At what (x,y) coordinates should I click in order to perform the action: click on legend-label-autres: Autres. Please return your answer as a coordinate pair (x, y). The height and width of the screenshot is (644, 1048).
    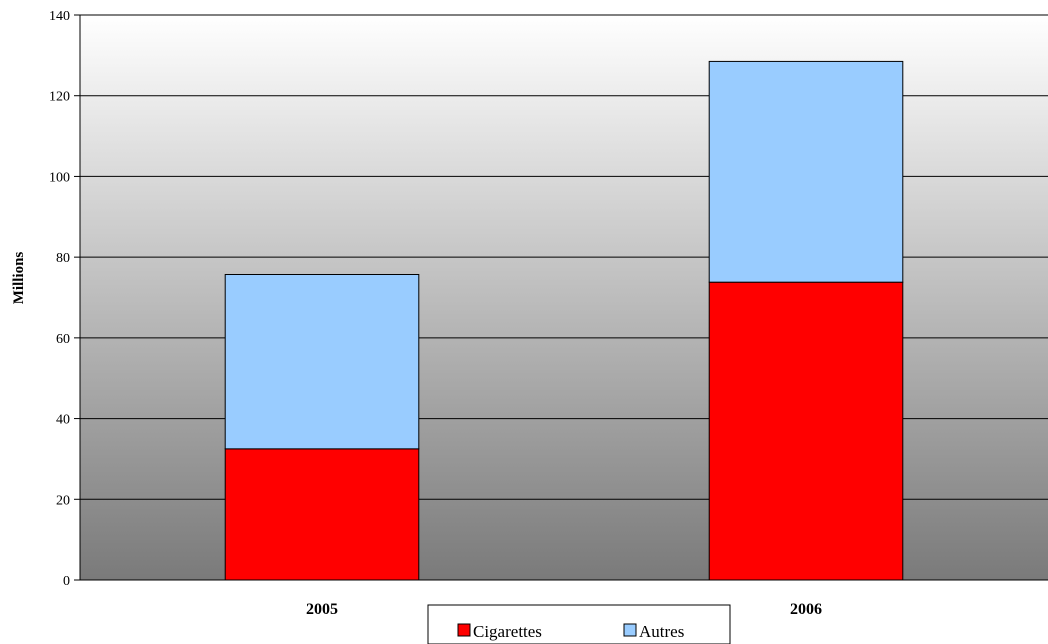
    Looking at the image, I should click on (661, 631).